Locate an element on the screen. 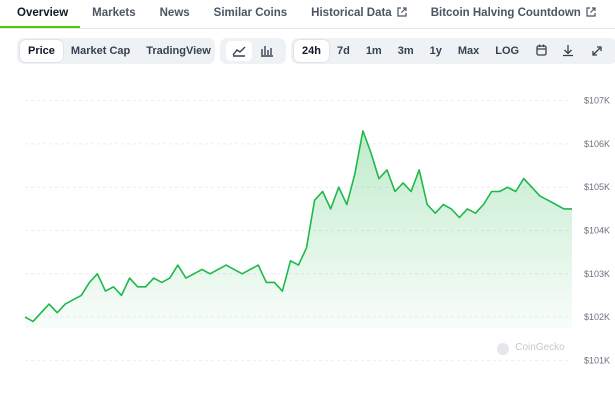 Image resolution: width=615 pixels, height=410 pixels. range-button: LOG is located at coordinates (507, 51).